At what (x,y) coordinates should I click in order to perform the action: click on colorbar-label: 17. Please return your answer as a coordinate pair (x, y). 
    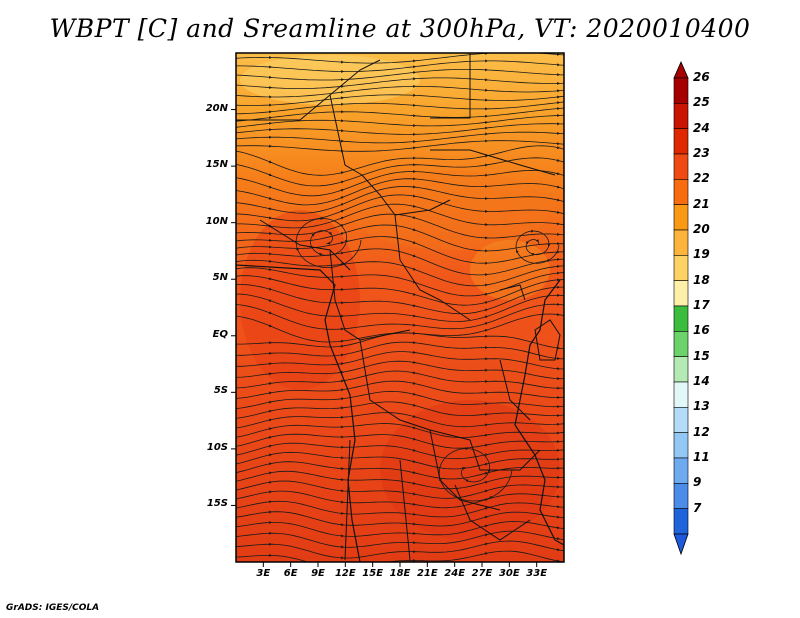
    Looking at the image, I should click on (701, 305).